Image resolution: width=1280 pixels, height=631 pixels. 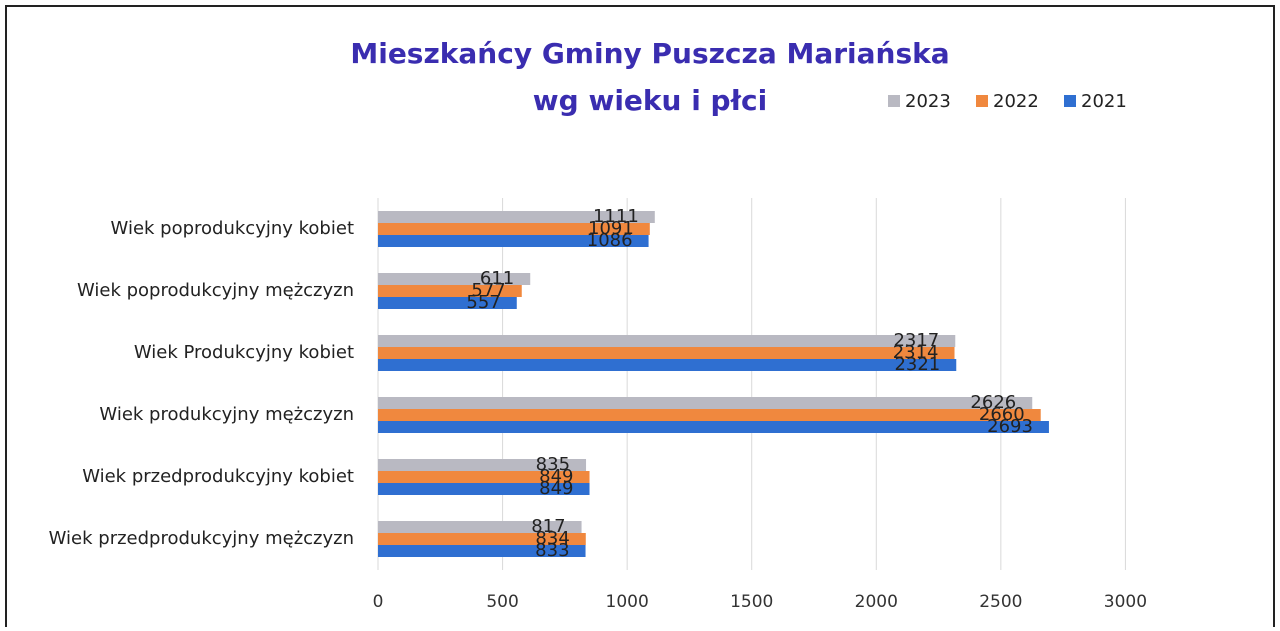 What do you see at coordinates (1104, 101) in the screenshot?
I see `legend-label: 2021` at bounding box center [1104, 101].